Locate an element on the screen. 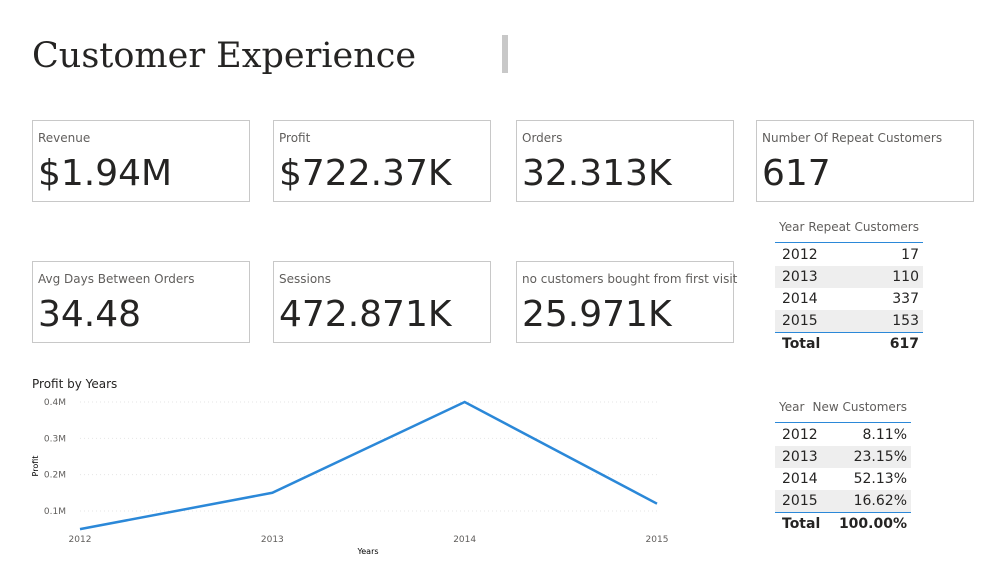 This screenshot has width=1000, height=564. table-header: Year Repeat Customers is located at coordinates (849, 229).